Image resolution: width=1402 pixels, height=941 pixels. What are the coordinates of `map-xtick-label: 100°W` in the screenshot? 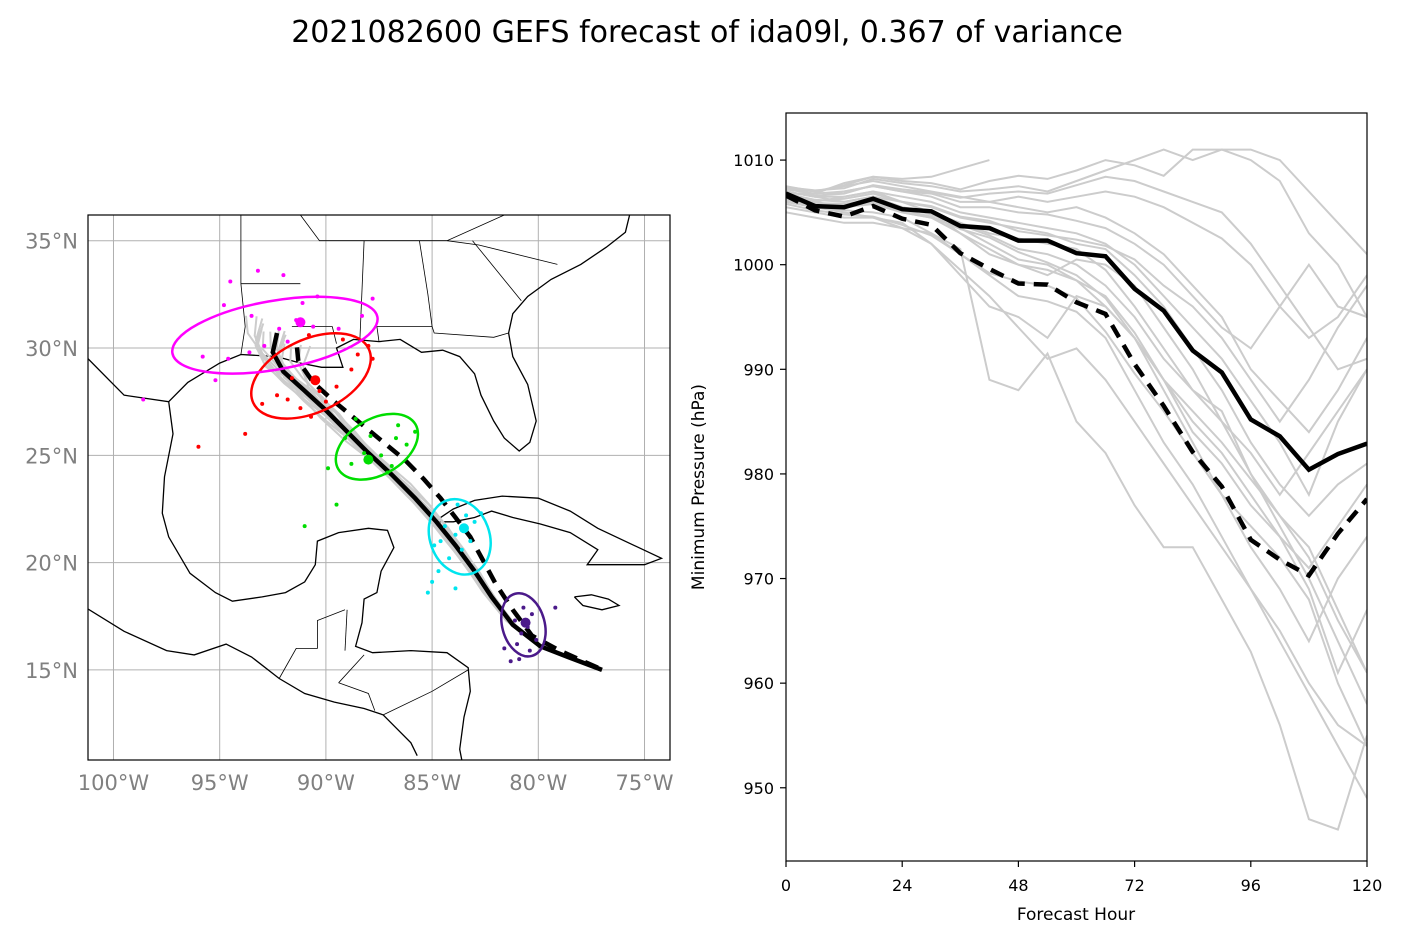 It's located at (114, 783).